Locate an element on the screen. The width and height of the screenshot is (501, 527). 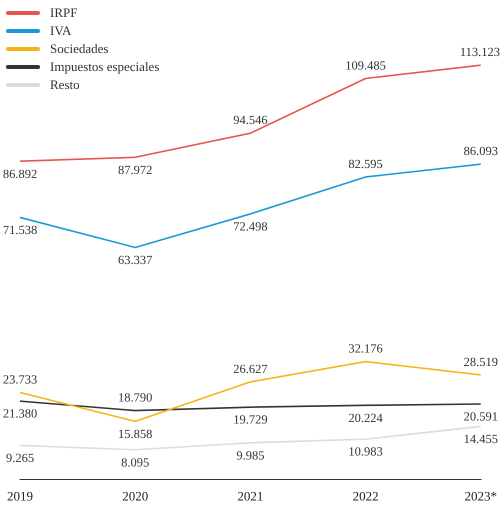
data-label: 21.380 is located at coordinates (20, 413).